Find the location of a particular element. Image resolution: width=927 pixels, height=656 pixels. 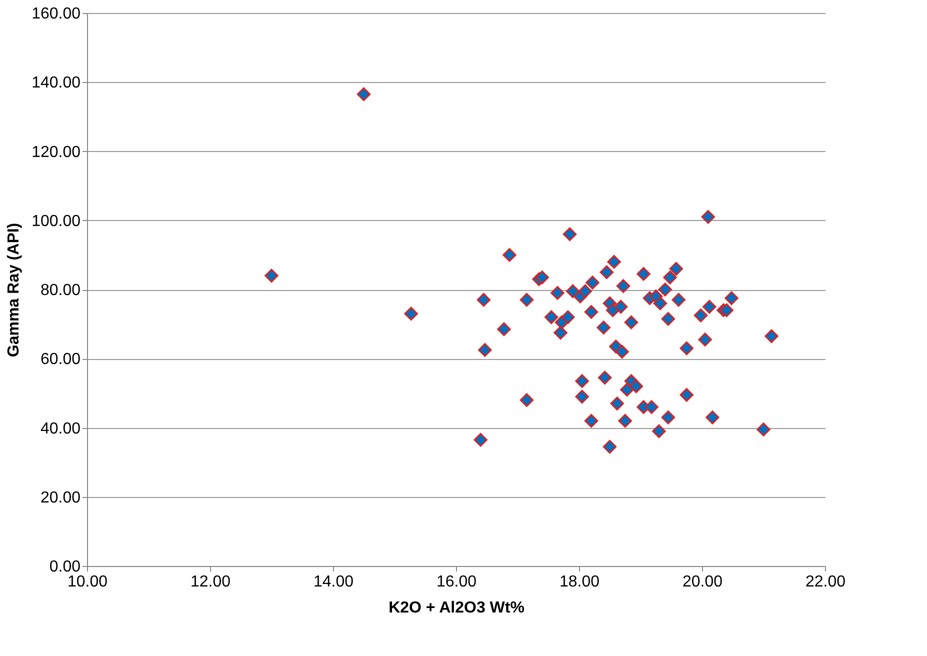

y-tick-label: 0.00 is located at coordinates (65, 567).